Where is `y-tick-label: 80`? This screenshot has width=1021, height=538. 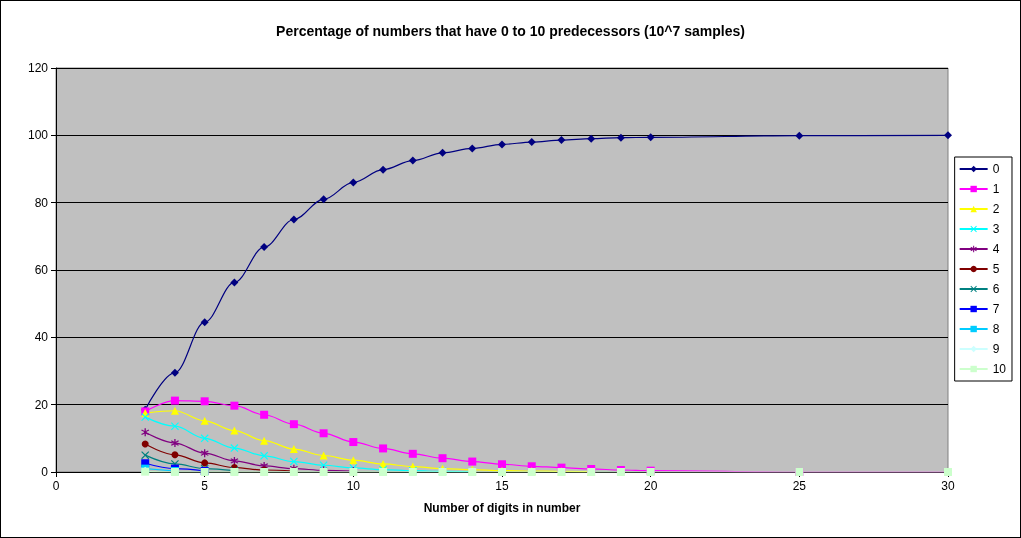
y-tick-label: 80 is located at coordinates (41, 202).